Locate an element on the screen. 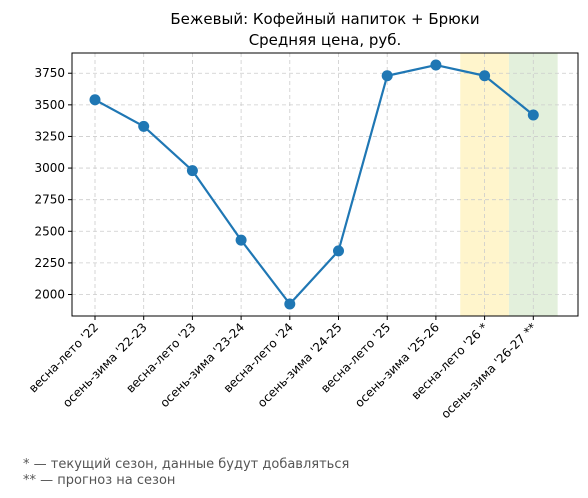 The image size is (588, 498). highlight-bands is located at coordinates (509, 184).